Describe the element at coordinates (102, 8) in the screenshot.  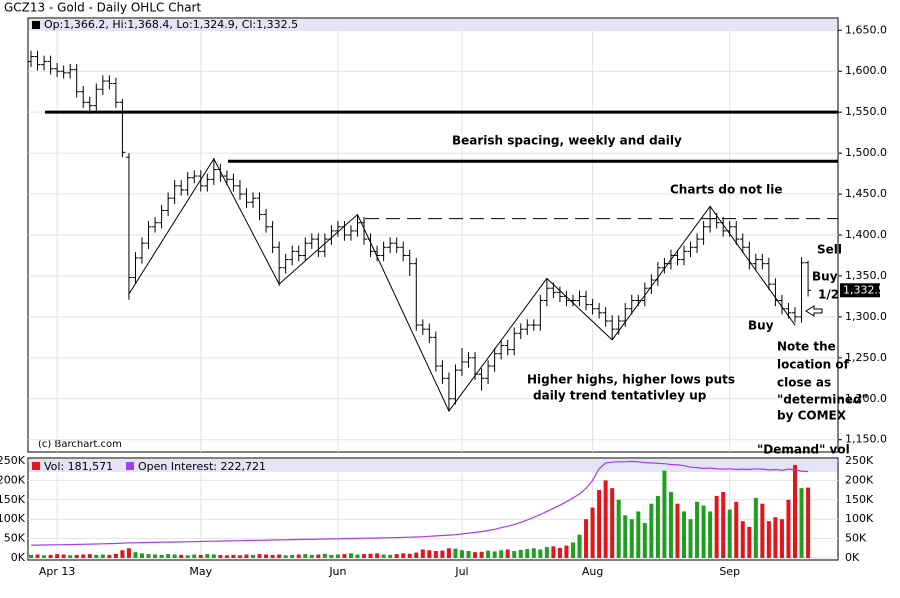
I see `chart-title: GCZ13 - Gold - Daily OHLC Chart` at that location.